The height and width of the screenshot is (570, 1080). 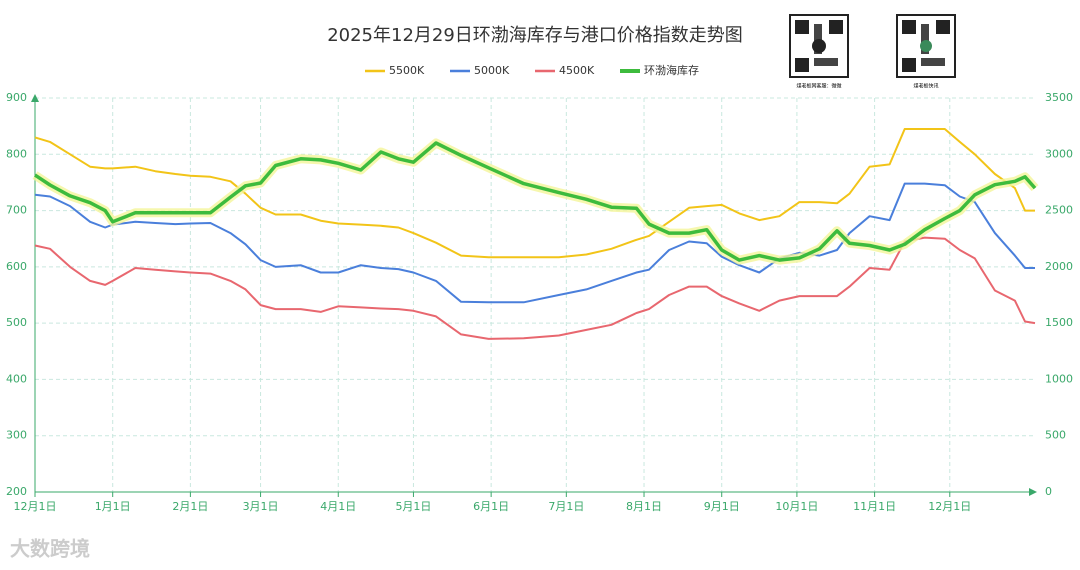 I want to click on x-tick-label: 8月1日, so click(x=644, y=506).